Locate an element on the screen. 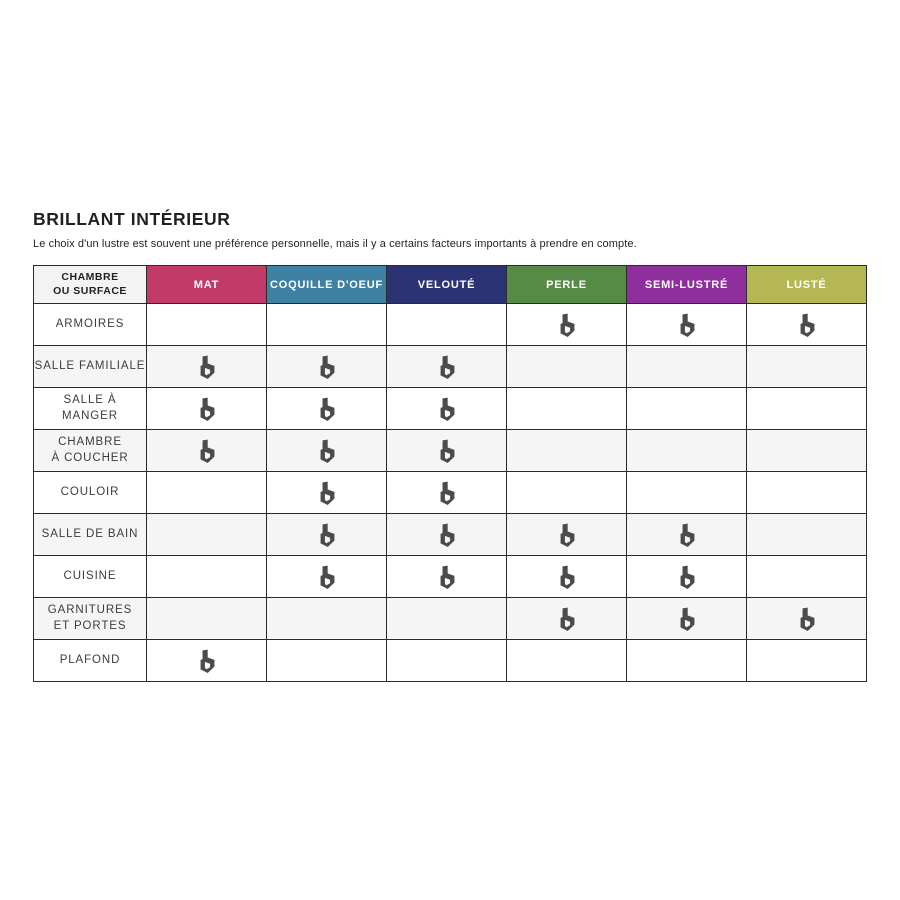 This screenshot has height=900, width=900. row-label: CHAMBRE À COUCHER is located at coordinates (90, 450).